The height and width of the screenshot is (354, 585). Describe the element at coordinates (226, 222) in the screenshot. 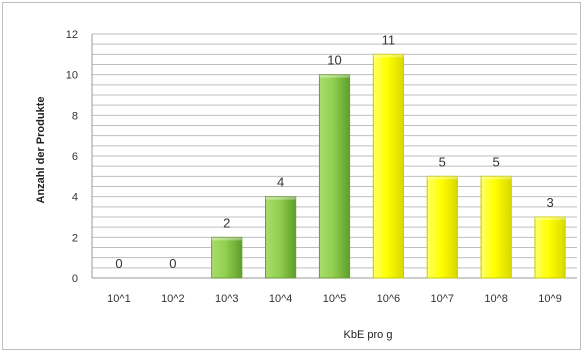

I see `data-label: 2` at that location.